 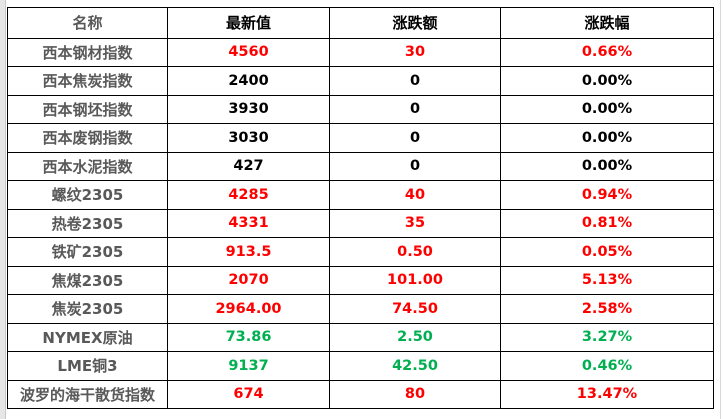 I want to click on change-cell: 74.50, so click(x=415, y=309).